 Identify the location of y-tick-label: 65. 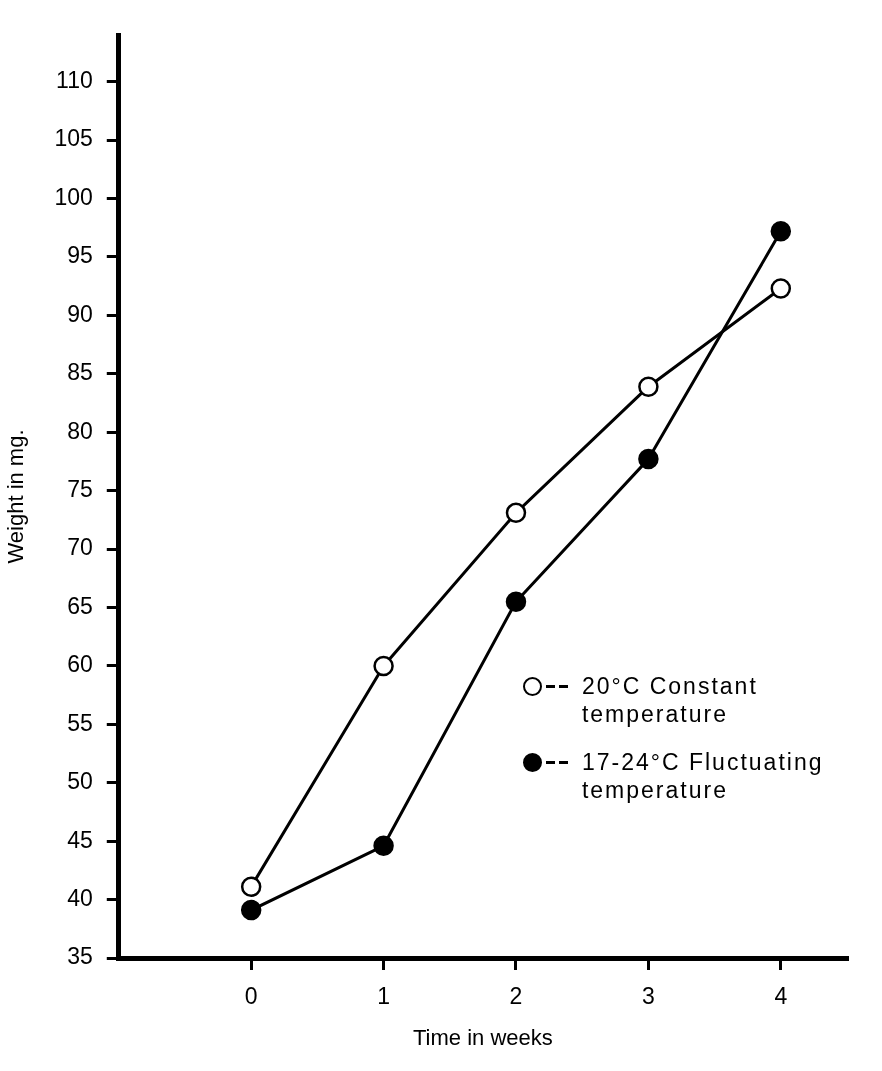
(80, 605).